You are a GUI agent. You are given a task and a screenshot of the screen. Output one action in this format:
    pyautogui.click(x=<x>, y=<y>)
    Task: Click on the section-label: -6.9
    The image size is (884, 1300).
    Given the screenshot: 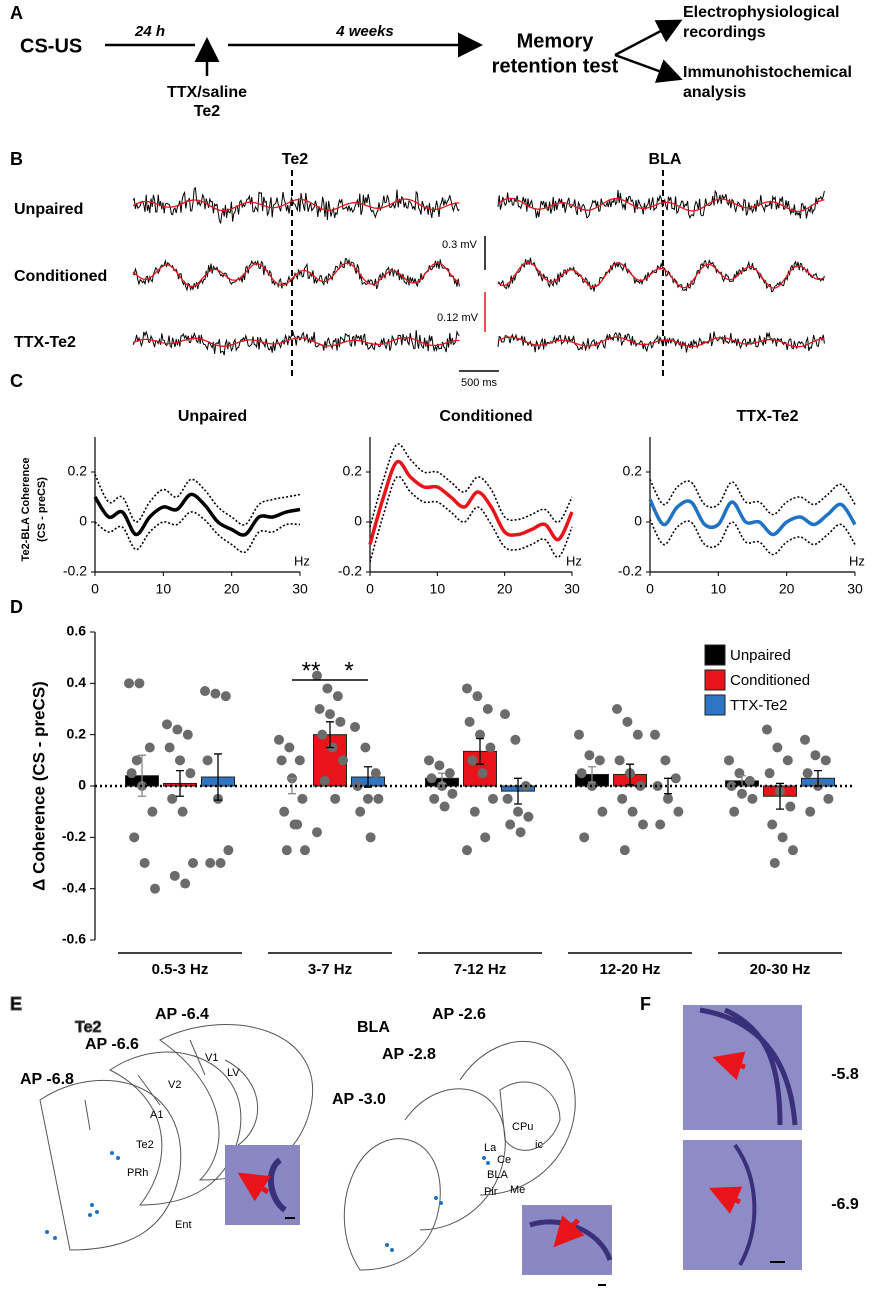 What is the action you would take?
    pyautogui.click(x=845, y=1204)
    